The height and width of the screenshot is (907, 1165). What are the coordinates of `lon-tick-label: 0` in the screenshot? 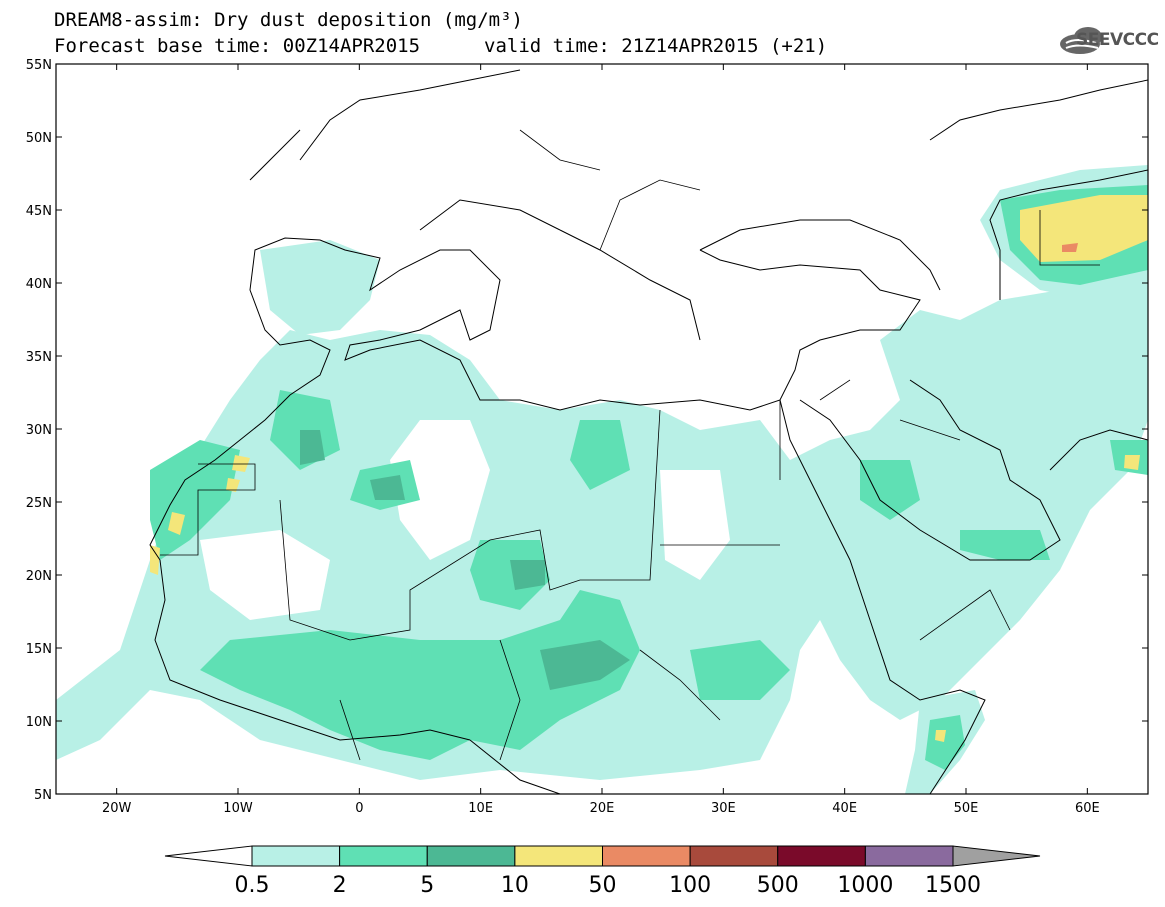 It's located at (359, 808).